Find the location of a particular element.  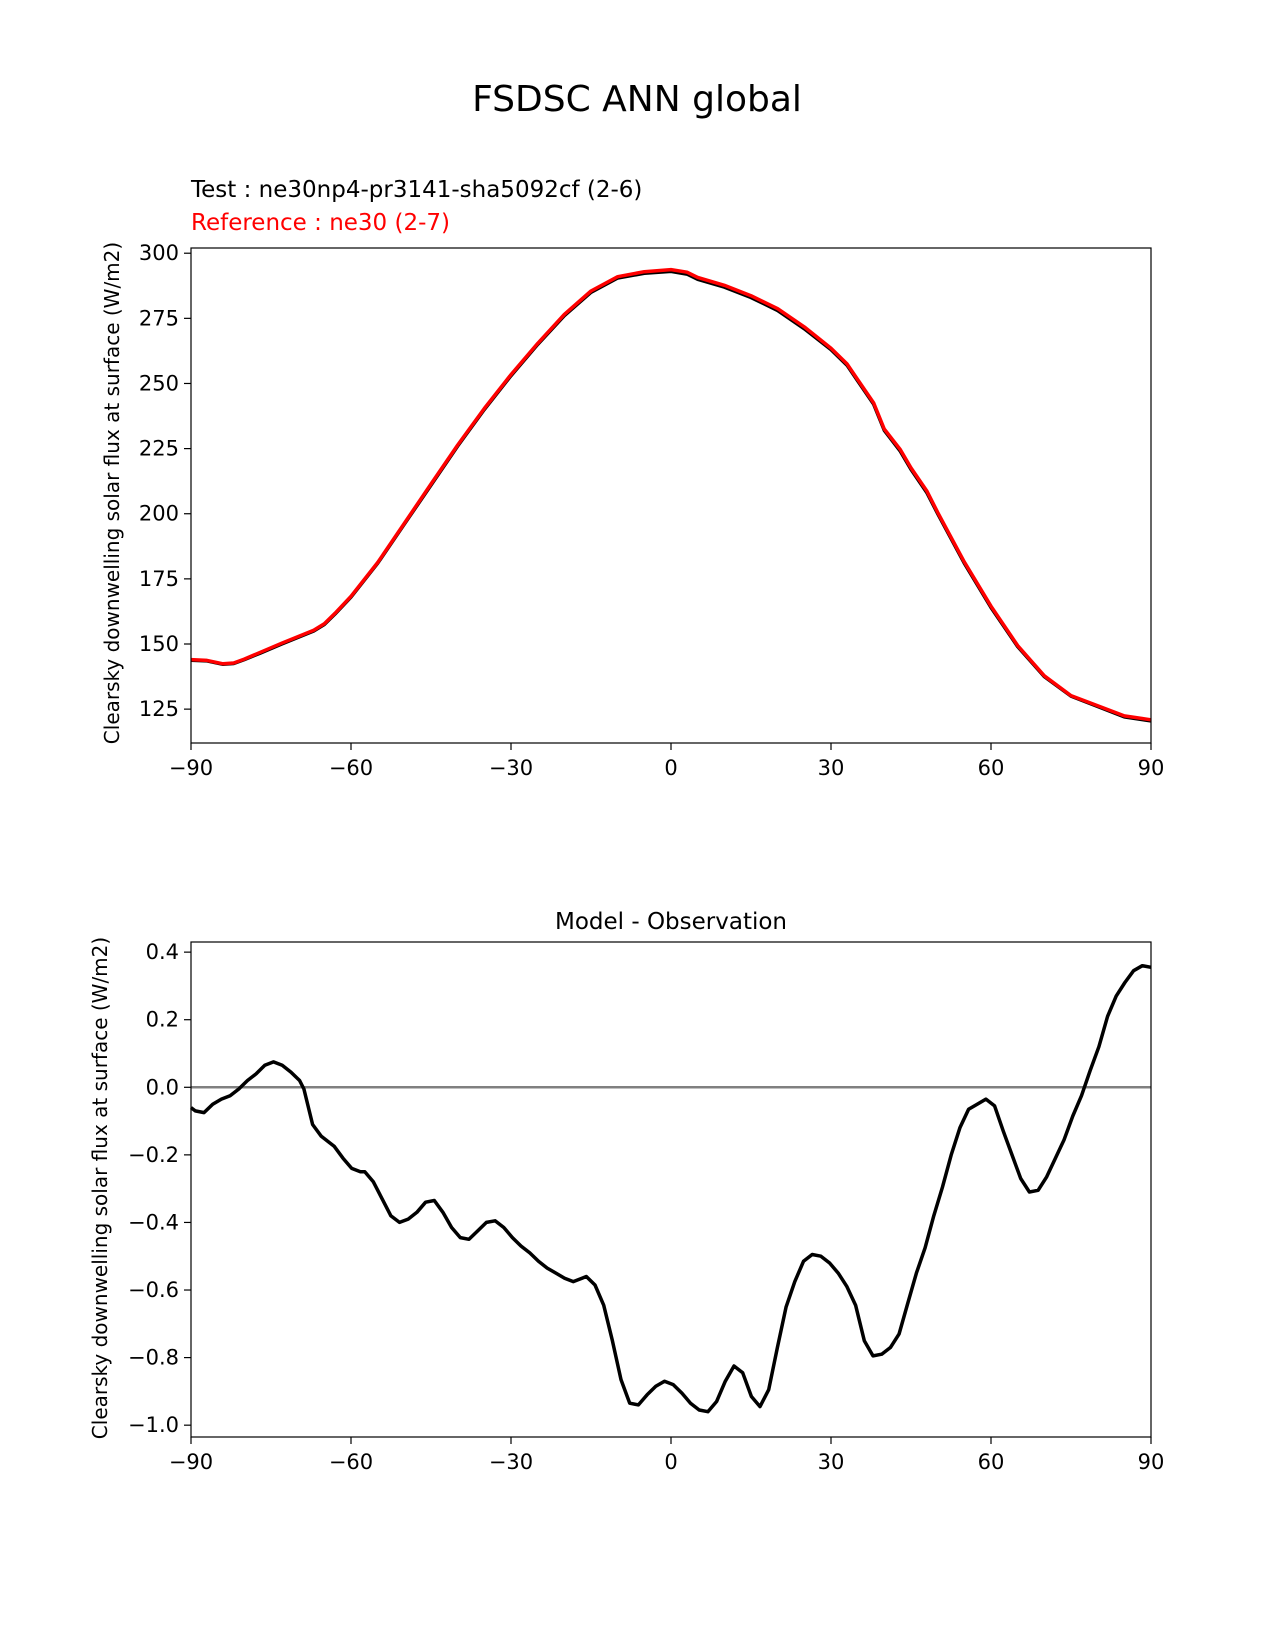

y-tick-label: 225 is located at coordinates (159, 449).